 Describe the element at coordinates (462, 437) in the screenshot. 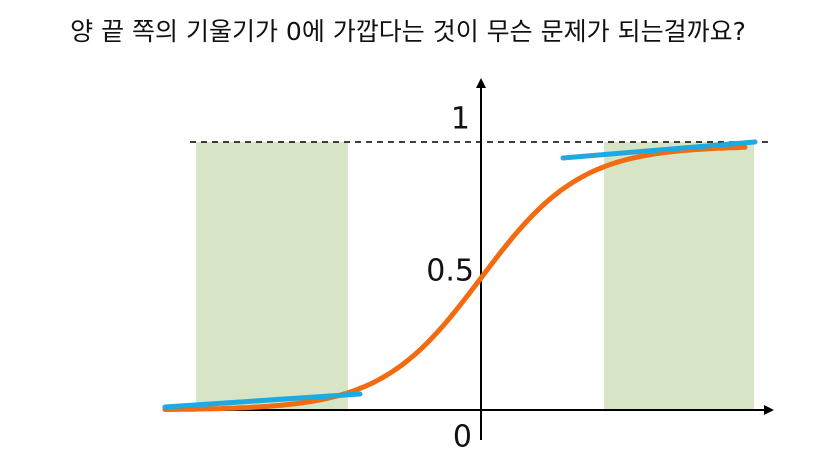

I see `label-zero: 0` at that location.